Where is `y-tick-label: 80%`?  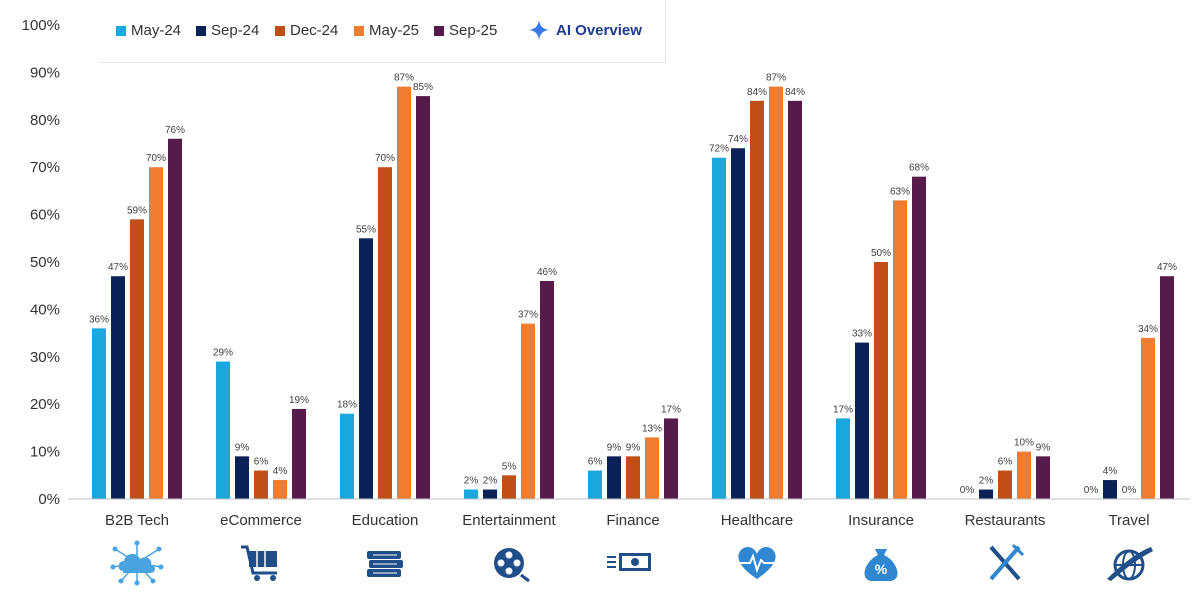 y-tick-label: 80% is located at coordinates (45, 120).